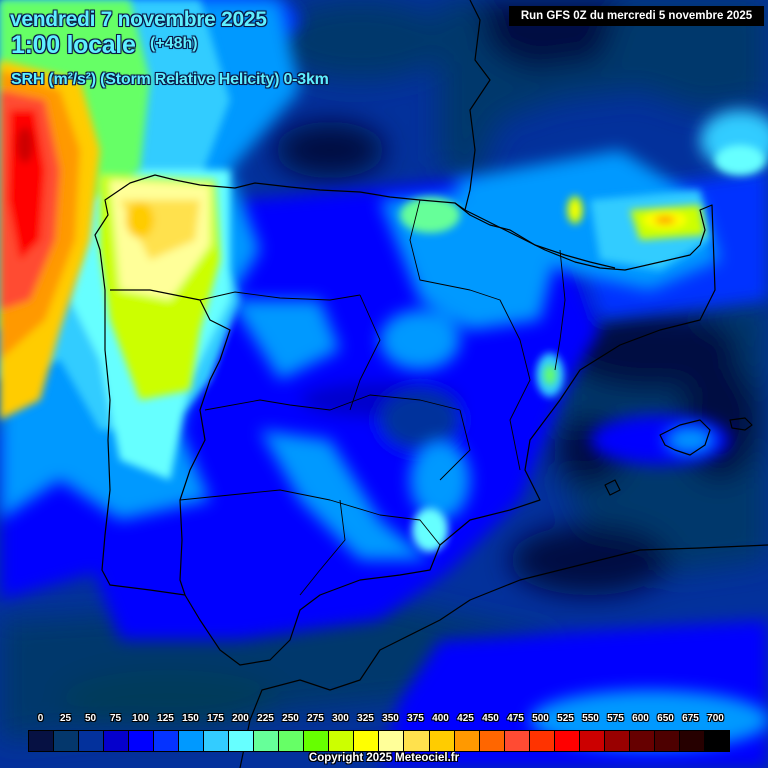 The image size is (768, 768). I want to click on menorca, so click(741, 424).